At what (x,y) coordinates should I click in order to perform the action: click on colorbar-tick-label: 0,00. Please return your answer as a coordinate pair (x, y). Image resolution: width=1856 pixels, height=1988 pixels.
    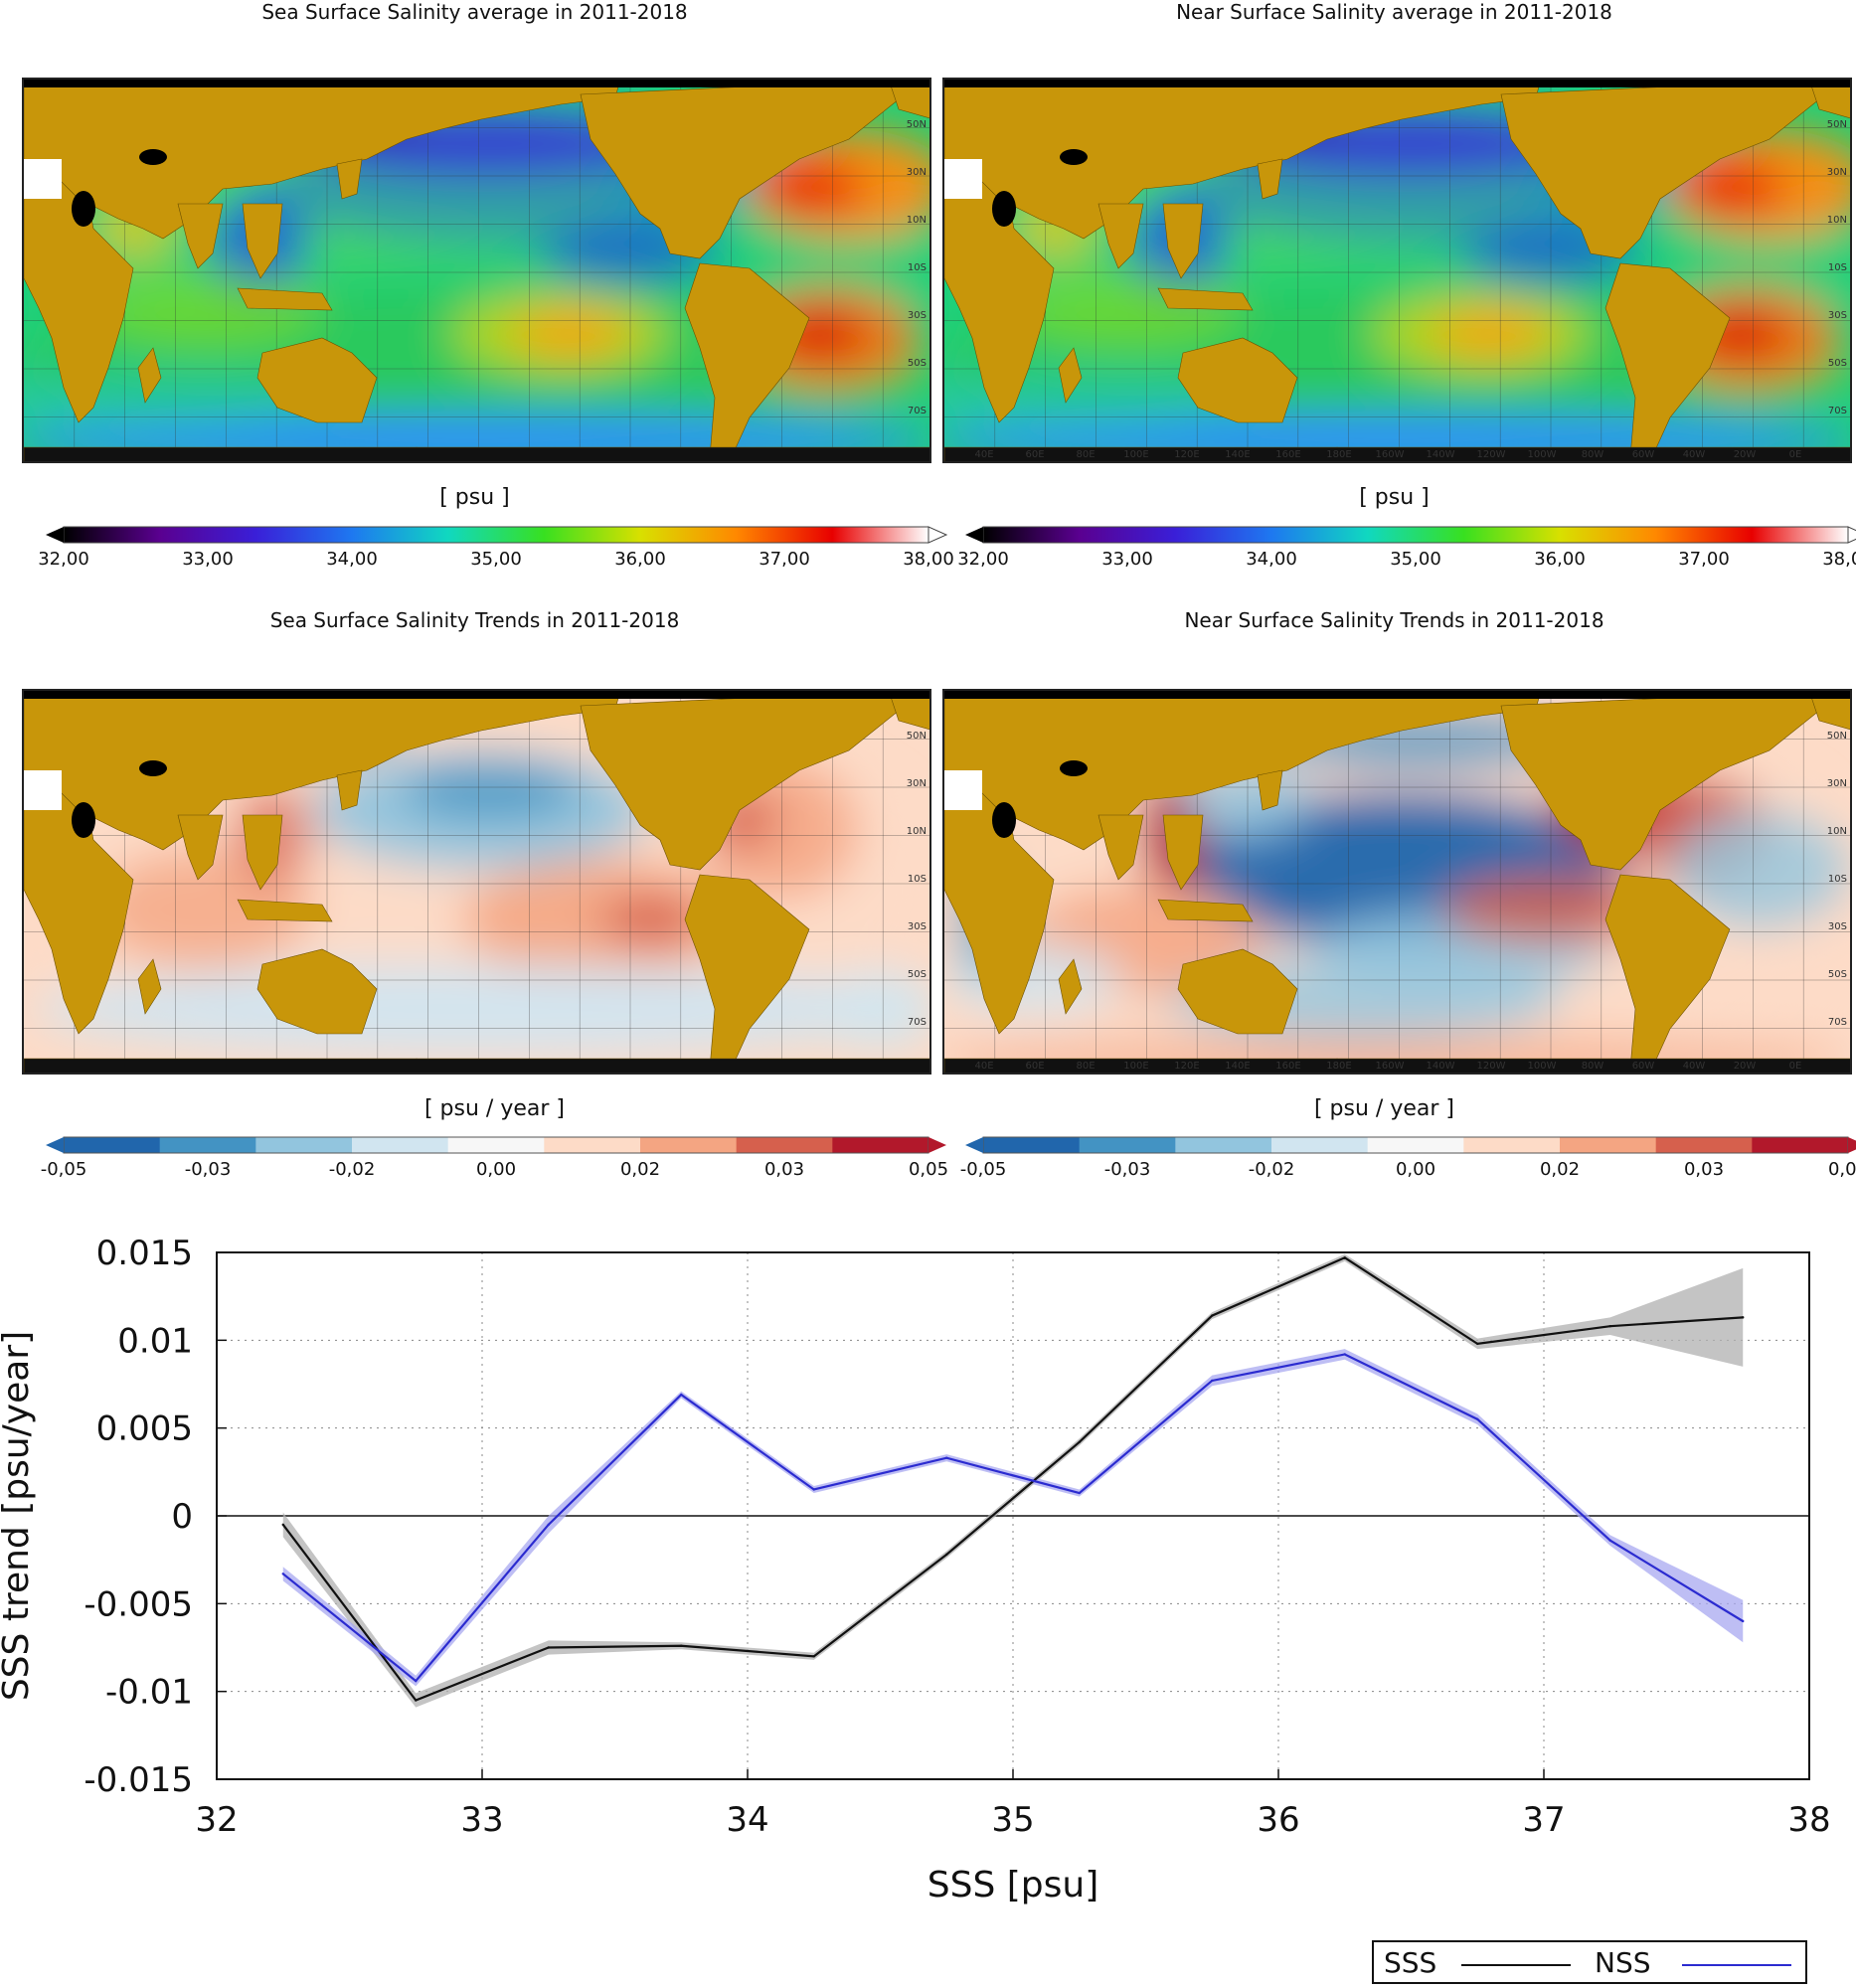
    Looking at the image, I should click on (1415, 1169).